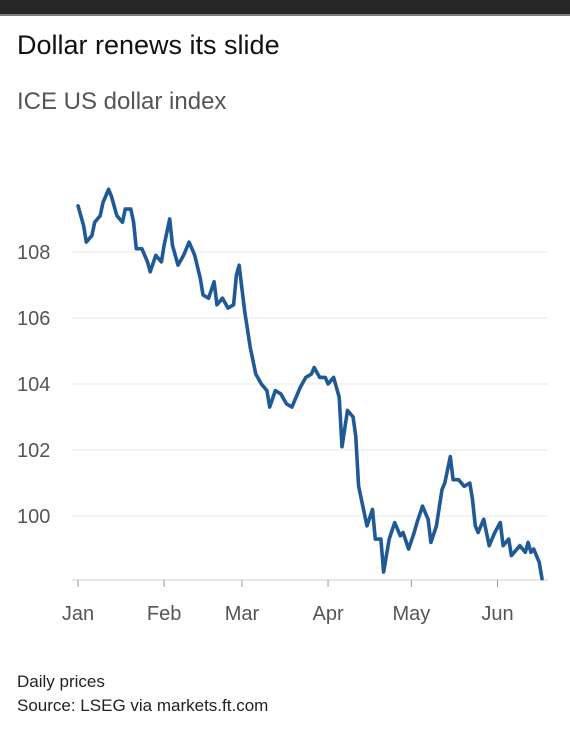  I want to click on footnote: Daily prices, so click(61, 681).